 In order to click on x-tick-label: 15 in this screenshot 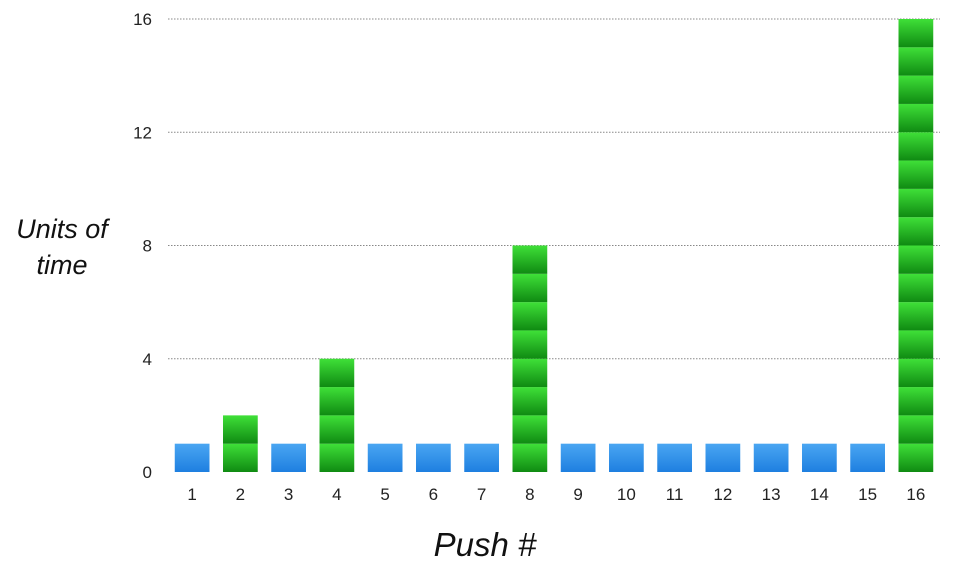, I will do `click(867, 494)`.